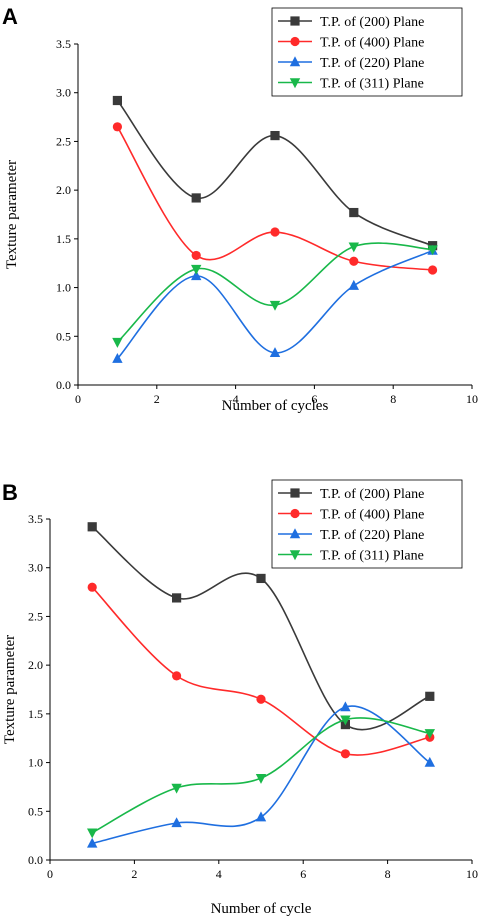 This screenshot has width=484, height=918. Describe the element at coordinates (63, 239) in the screenshot. I see `y-tick-label: 1.5` at that location.